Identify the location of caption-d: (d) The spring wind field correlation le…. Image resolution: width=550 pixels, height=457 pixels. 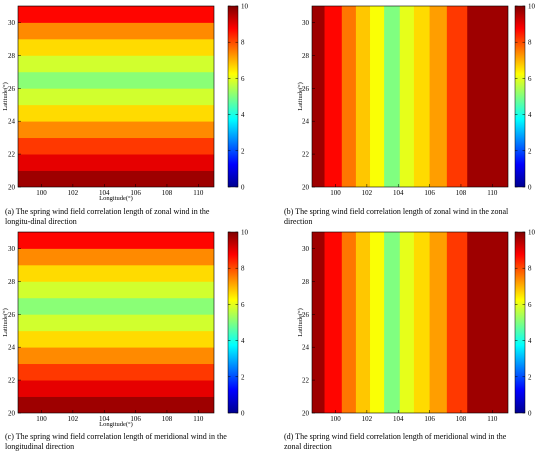
(395, 441).